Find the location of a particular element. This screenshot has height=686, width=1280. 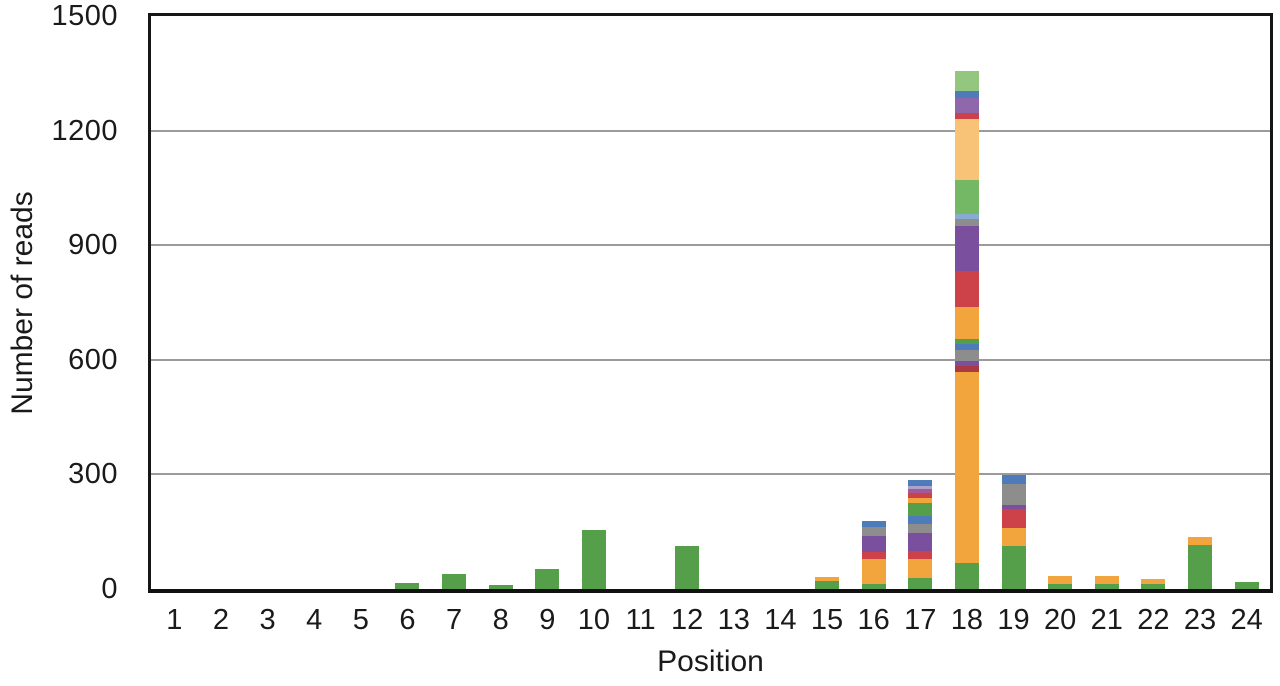

bar-19-segment-3-red is located at coordinates (1013, 518).